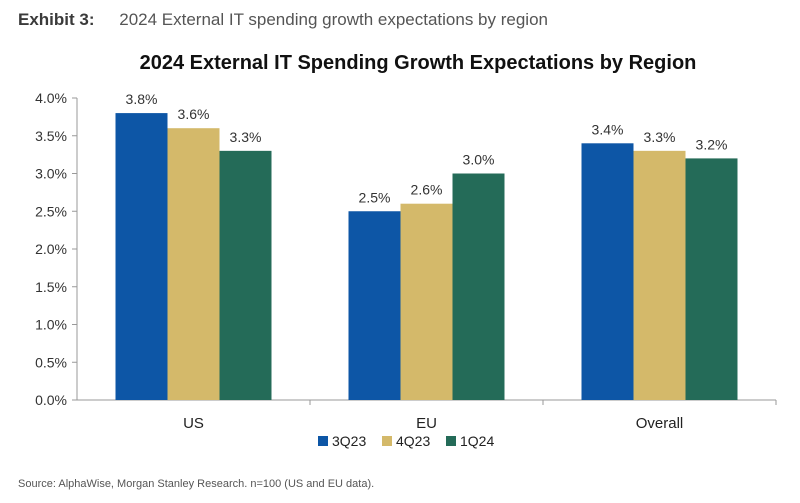  I want to click on data-label: 3.0%, so click(479, 160).